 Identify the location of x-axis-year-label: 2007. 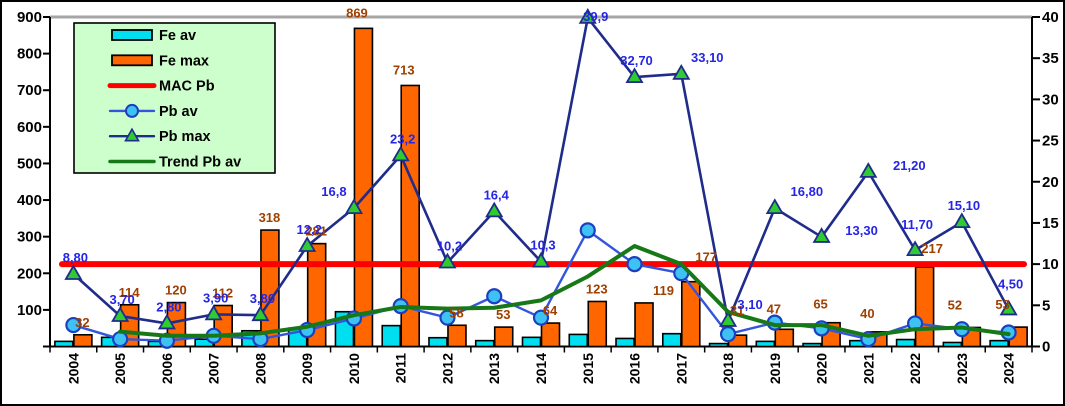
(214, 368).